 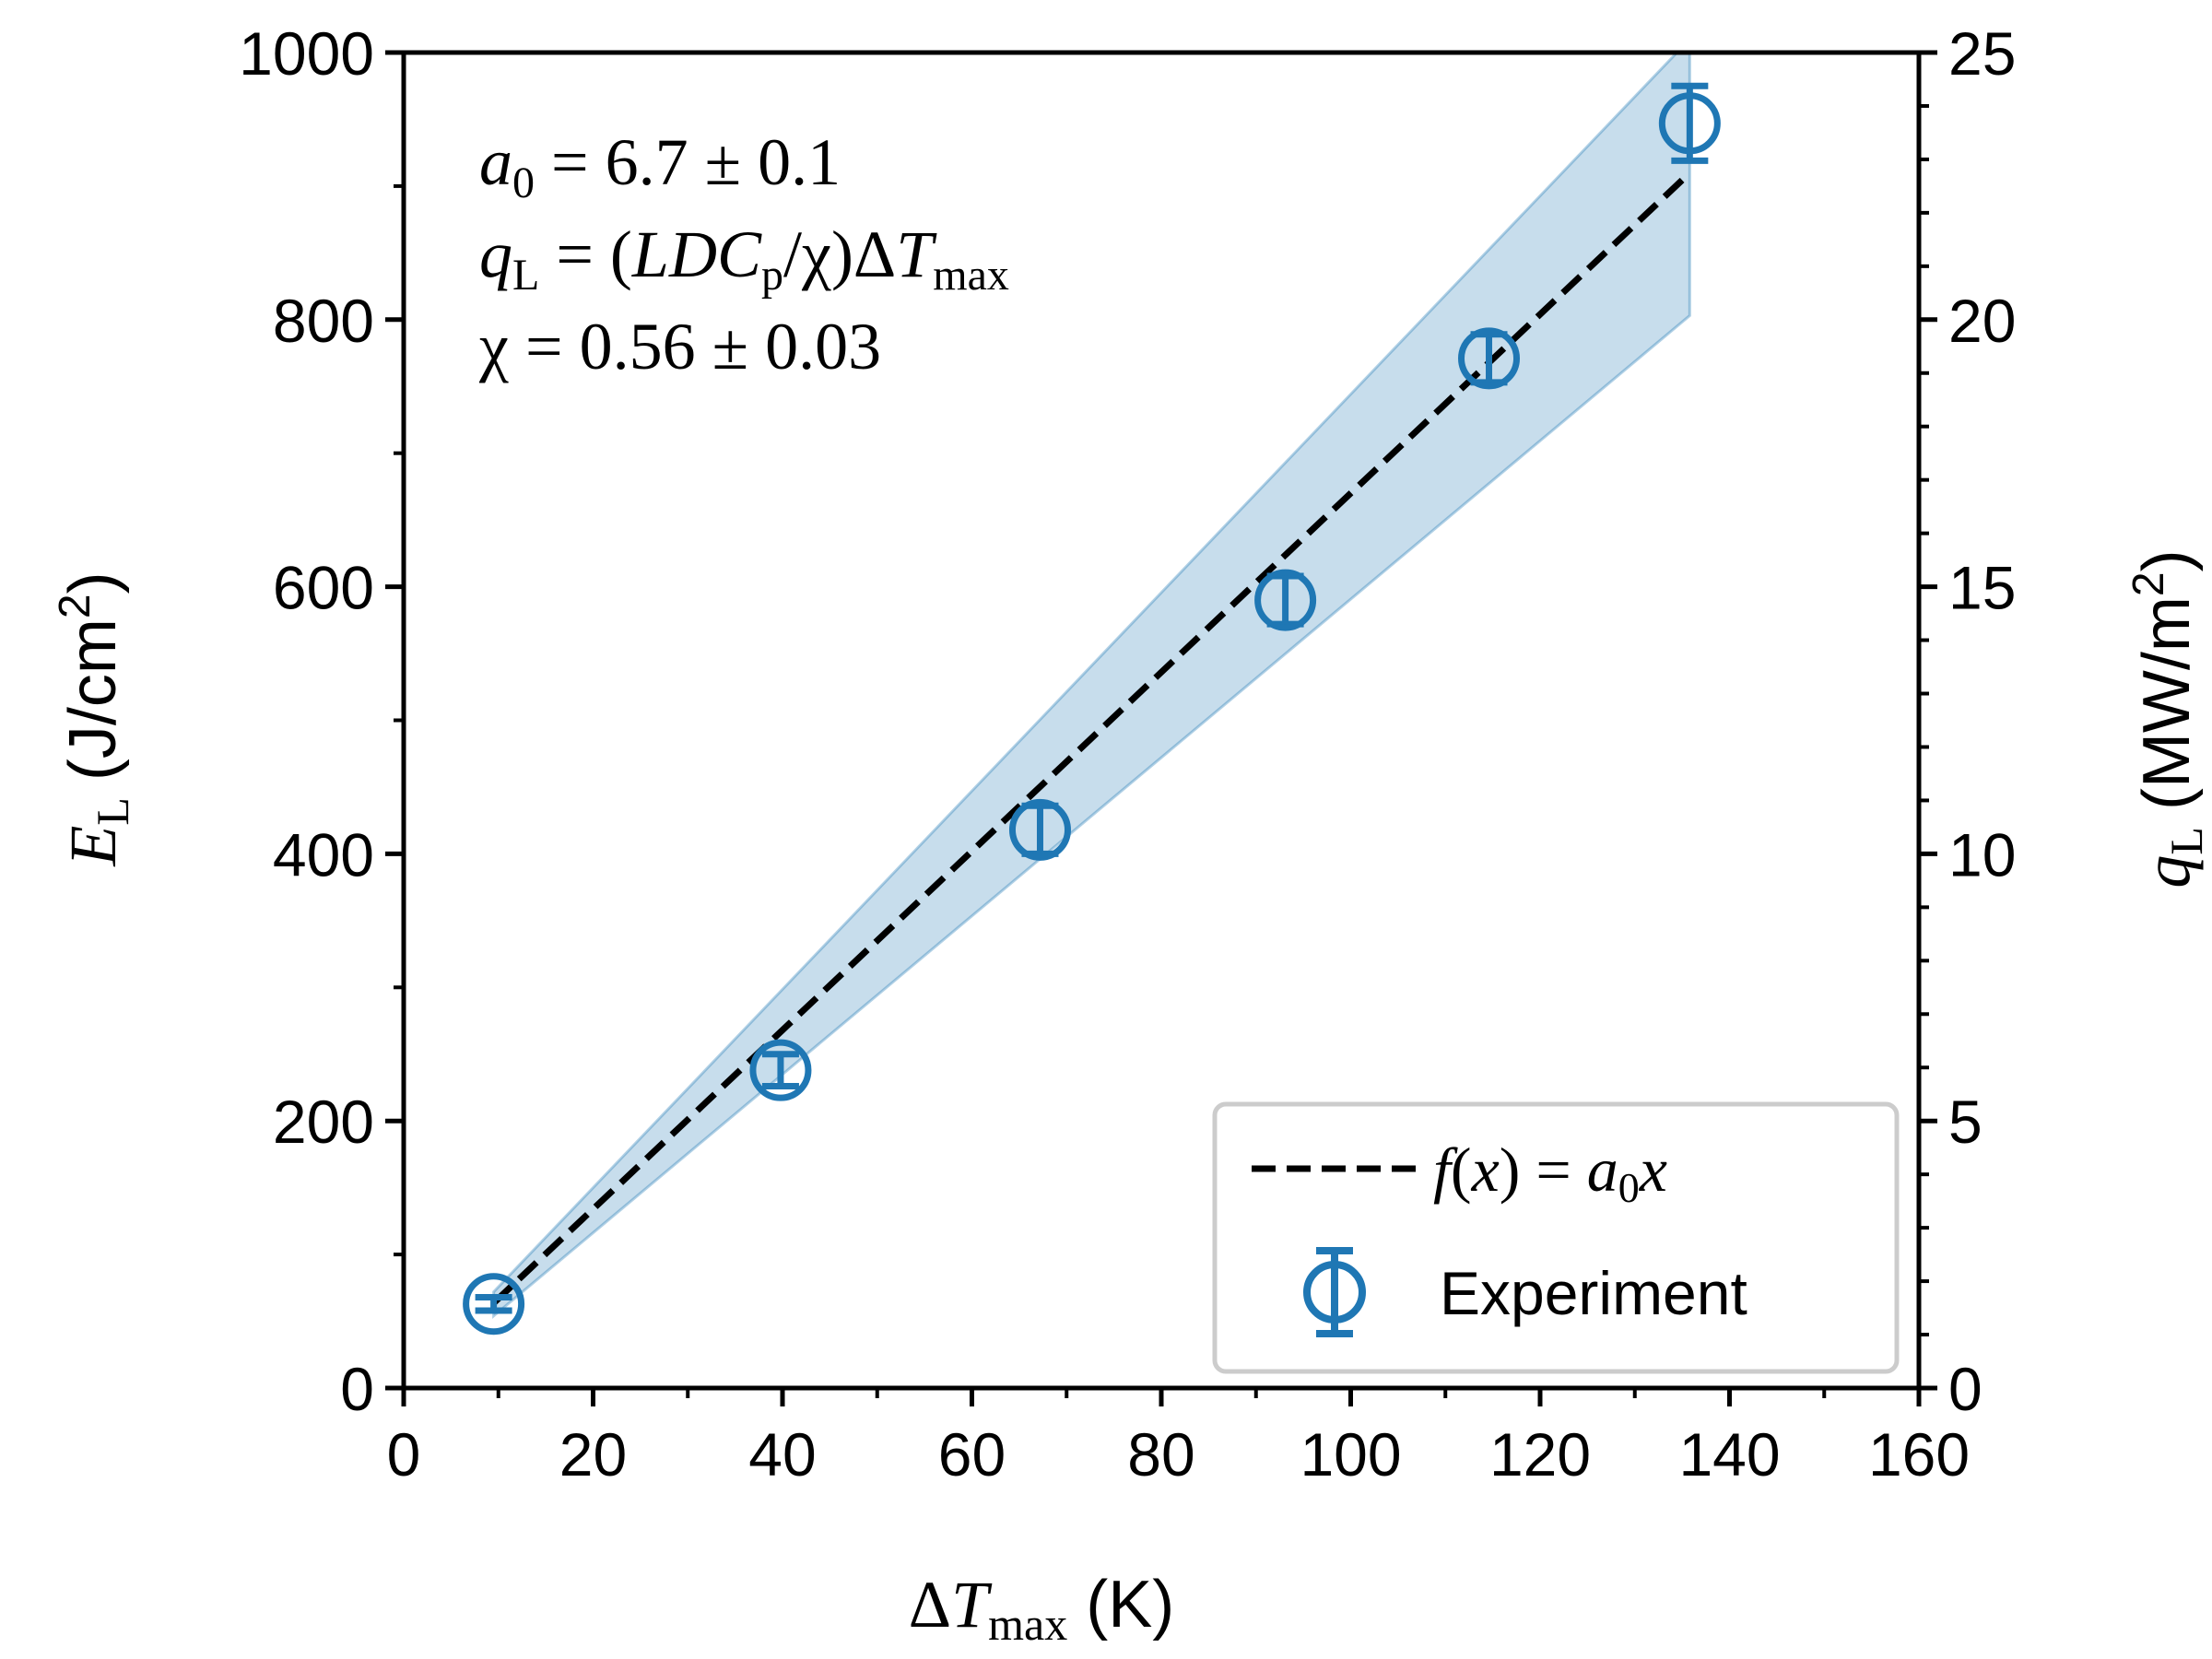 What do you see at coordinates (1982, 321) in the screenshot?
I see `y-right-tick-label-20: 20` at bounding box center [1982, 321].